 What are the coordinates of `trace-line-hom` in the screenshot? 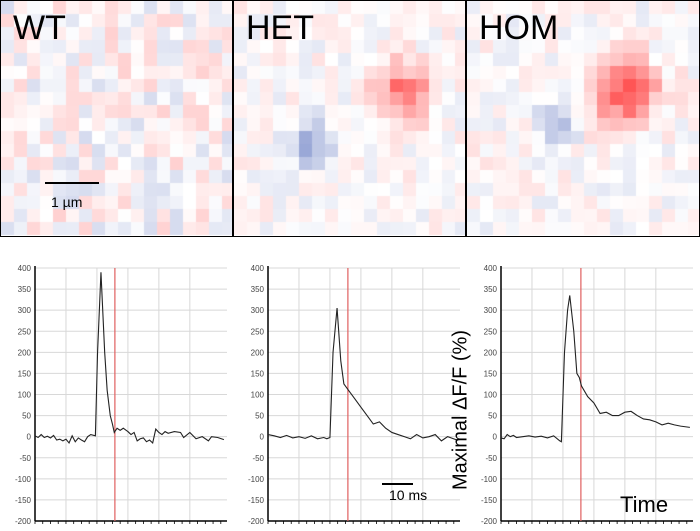 It's located at (595, 369).